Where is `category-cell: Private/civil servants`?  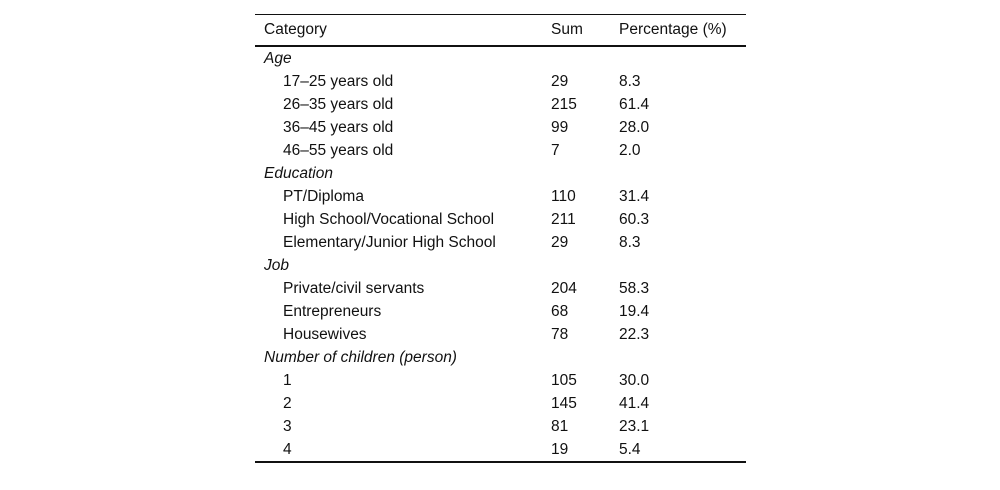 category-cell: Private/civil servants is located at coordinates (354, 288).